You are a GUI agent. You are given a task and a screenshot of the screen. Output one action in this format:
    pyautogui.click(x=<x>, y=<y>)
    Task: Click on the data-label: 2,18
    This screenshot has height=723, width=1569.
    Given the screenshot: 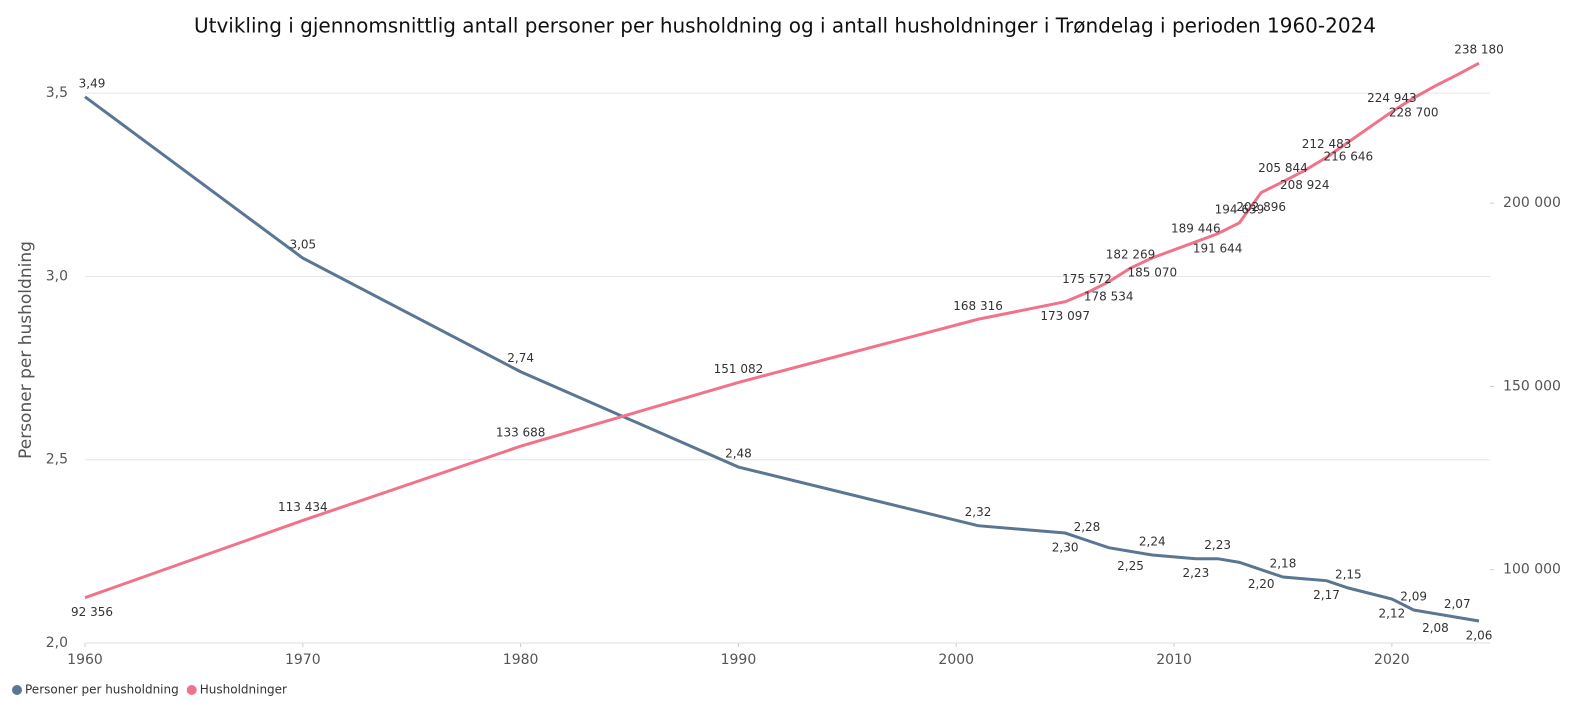 What is the action you would take?
    pyautogui.click(x=1283, y=564)
    